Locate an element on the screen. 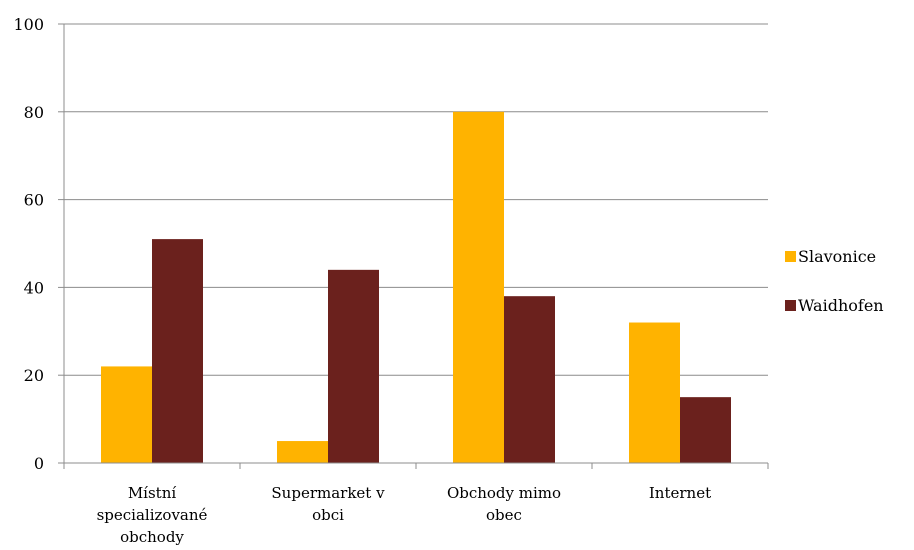 This screenshot has height=550, width=914. category-label-line: Místní is located at coordinates (152, 493).